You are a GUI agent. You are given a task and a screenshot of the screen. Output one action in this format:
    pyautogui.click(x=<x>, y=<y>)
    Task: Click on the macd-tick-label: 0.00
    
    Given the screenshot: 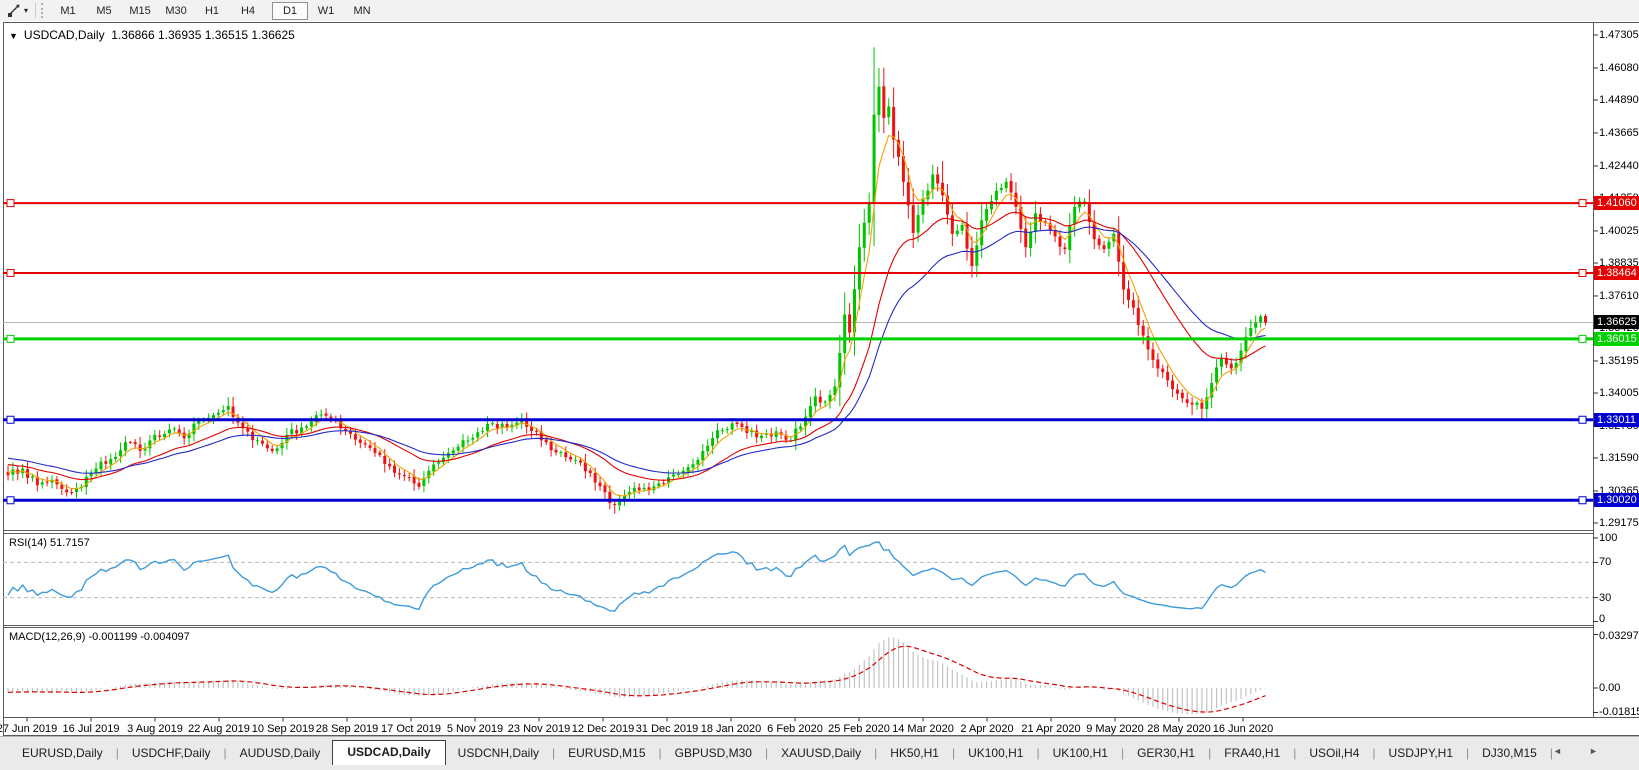 What is the action you would take?
    pyautogui.click(x=1610, y=688)
    